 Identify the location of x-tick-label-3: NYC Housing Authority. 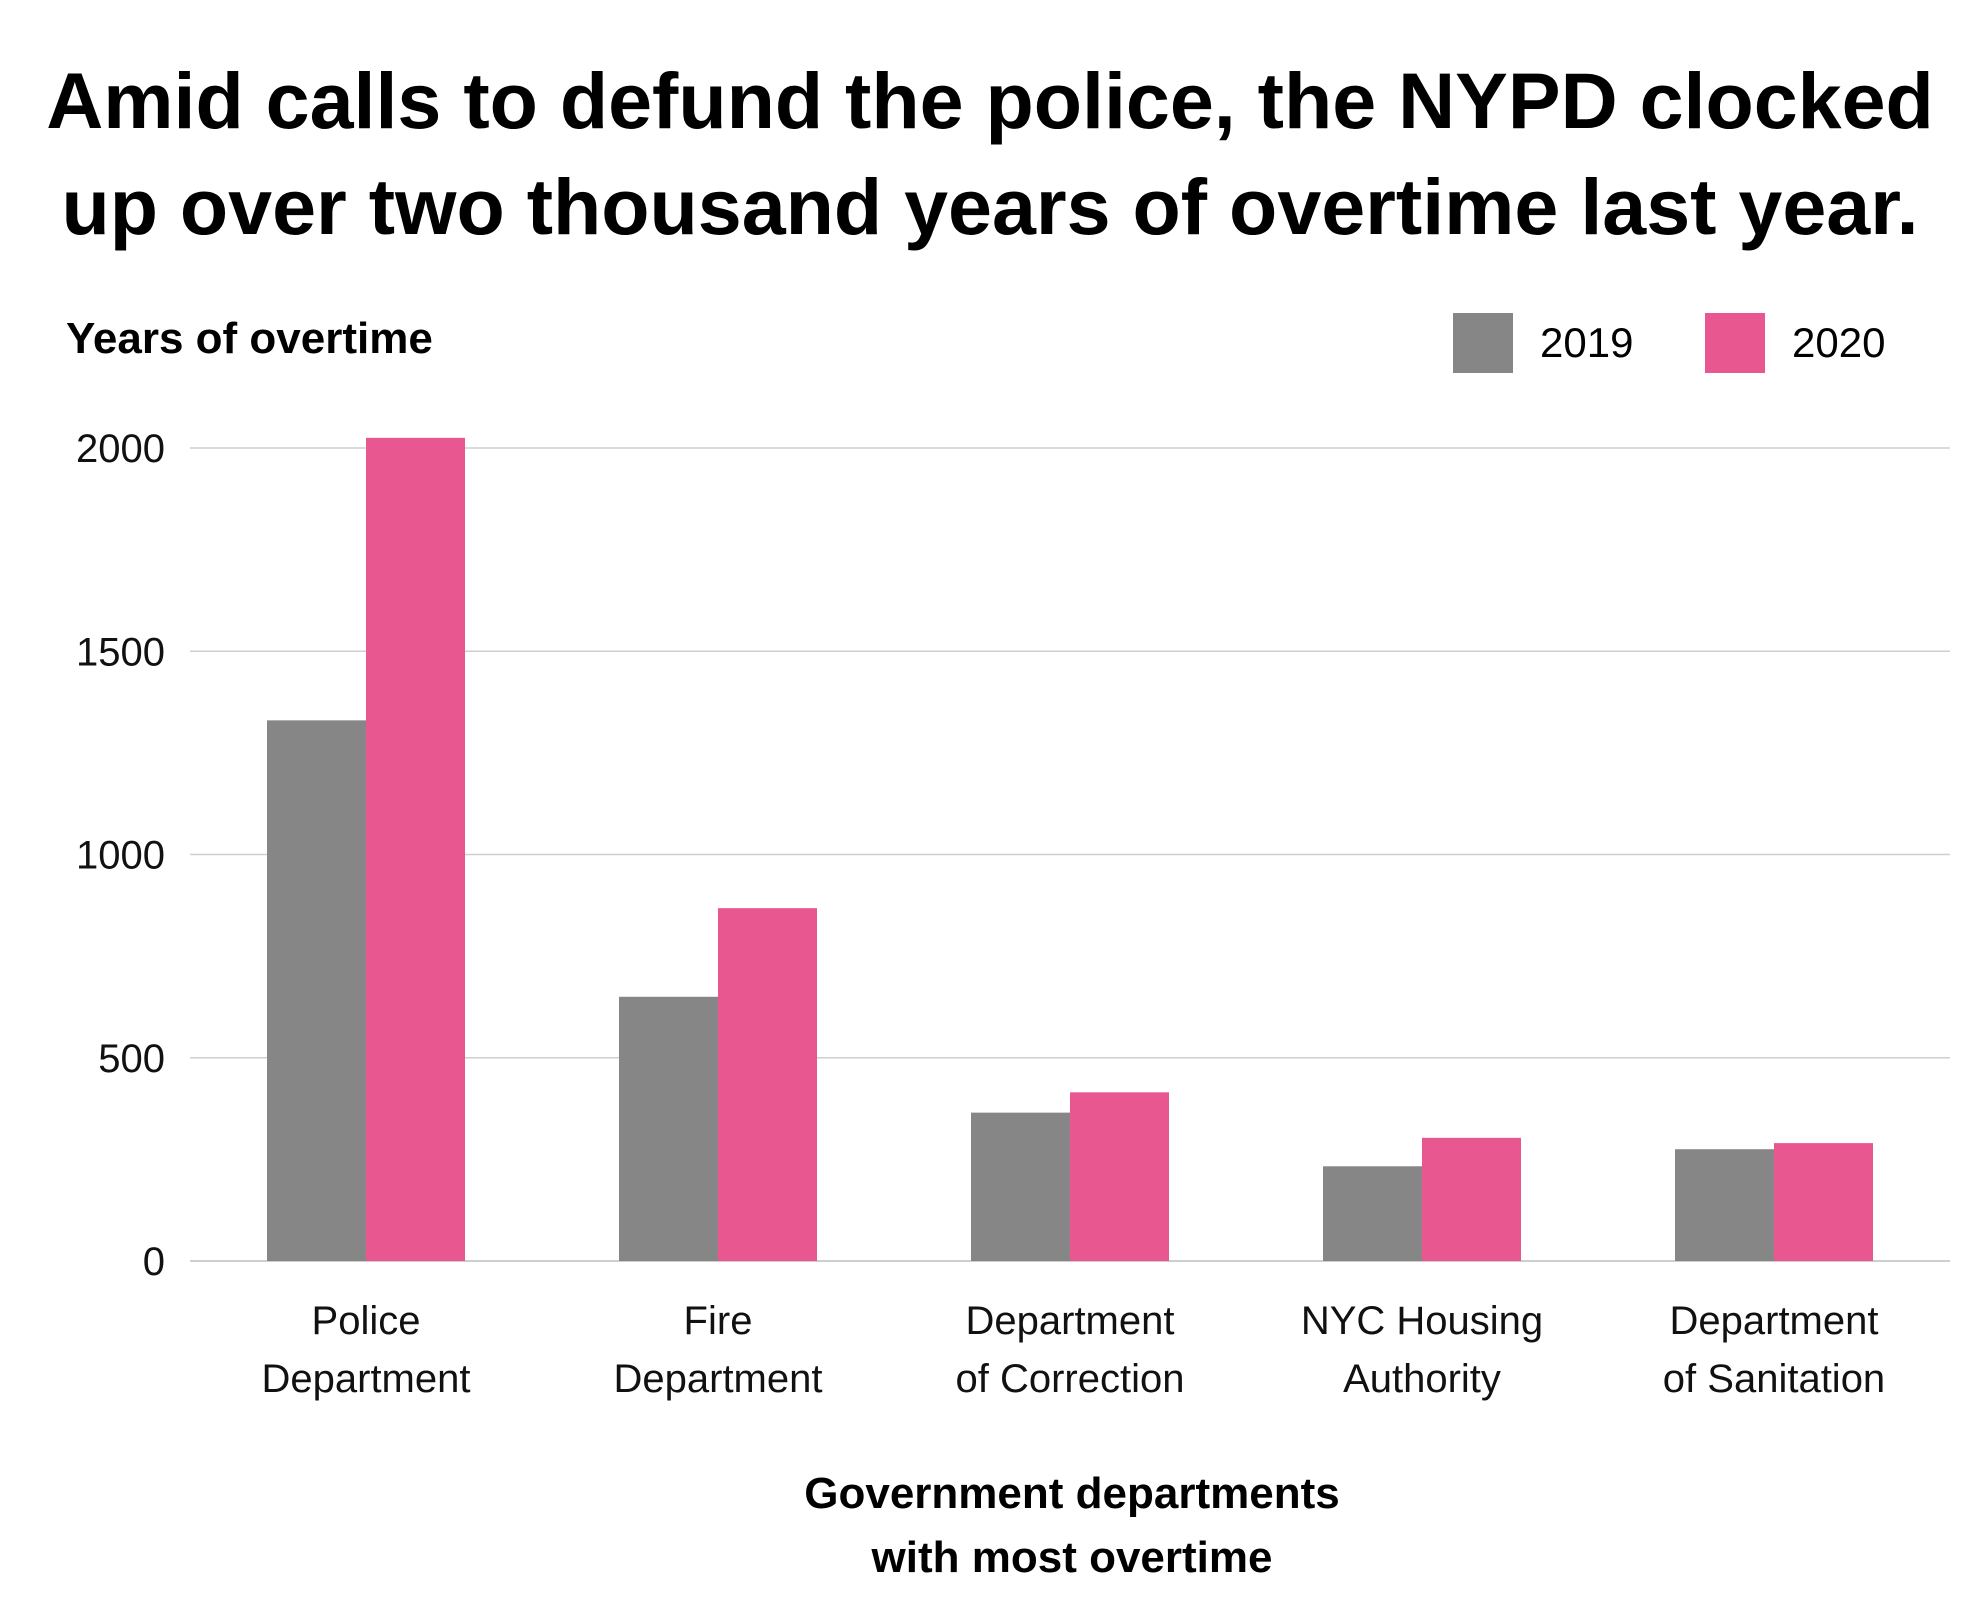
(1422, 1350).